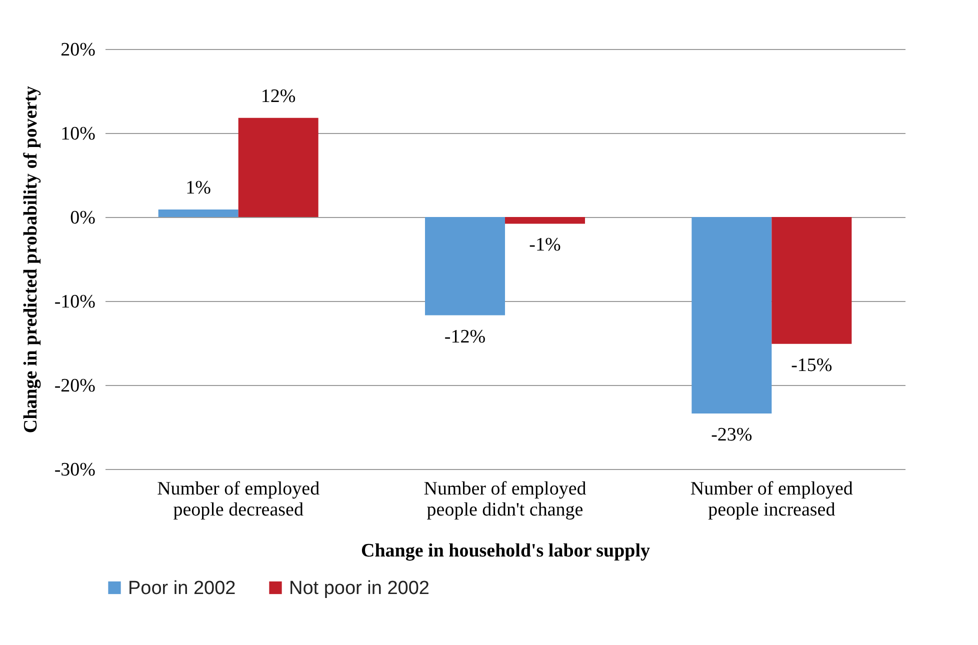 This screenshot has width=978, height=645. What do you see at coordinates (75, 470) in the screenshot?
I see `y-tick-label: -30%` at bounding box center [75, 470].